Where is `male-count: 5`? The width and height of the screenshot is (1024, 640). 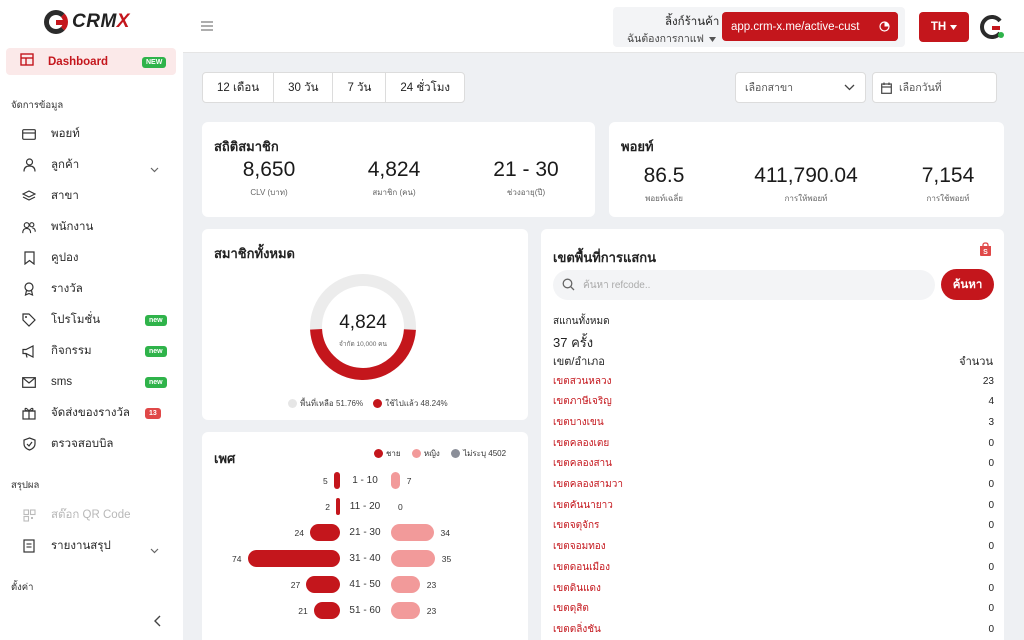 male-count: 5 is located at coordinates (325, 481).